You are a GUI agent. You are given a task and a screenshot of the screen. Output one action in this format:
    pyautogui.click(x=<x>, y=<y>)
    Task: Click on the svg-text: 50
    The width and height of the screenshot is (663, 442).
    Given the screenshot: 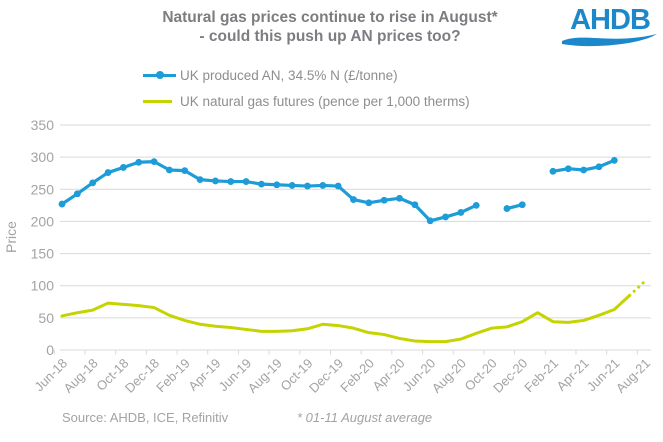 What is the action you would take?
    pyautogui.click(x=46, y=318)
    